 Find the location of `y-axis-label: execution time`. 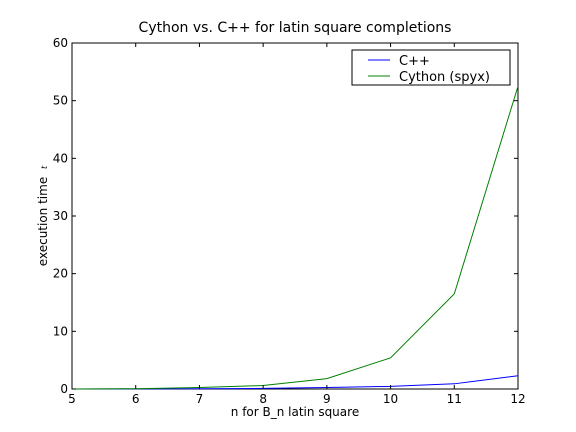

y-axis-label: execution time is located at coordinates (43, 221).